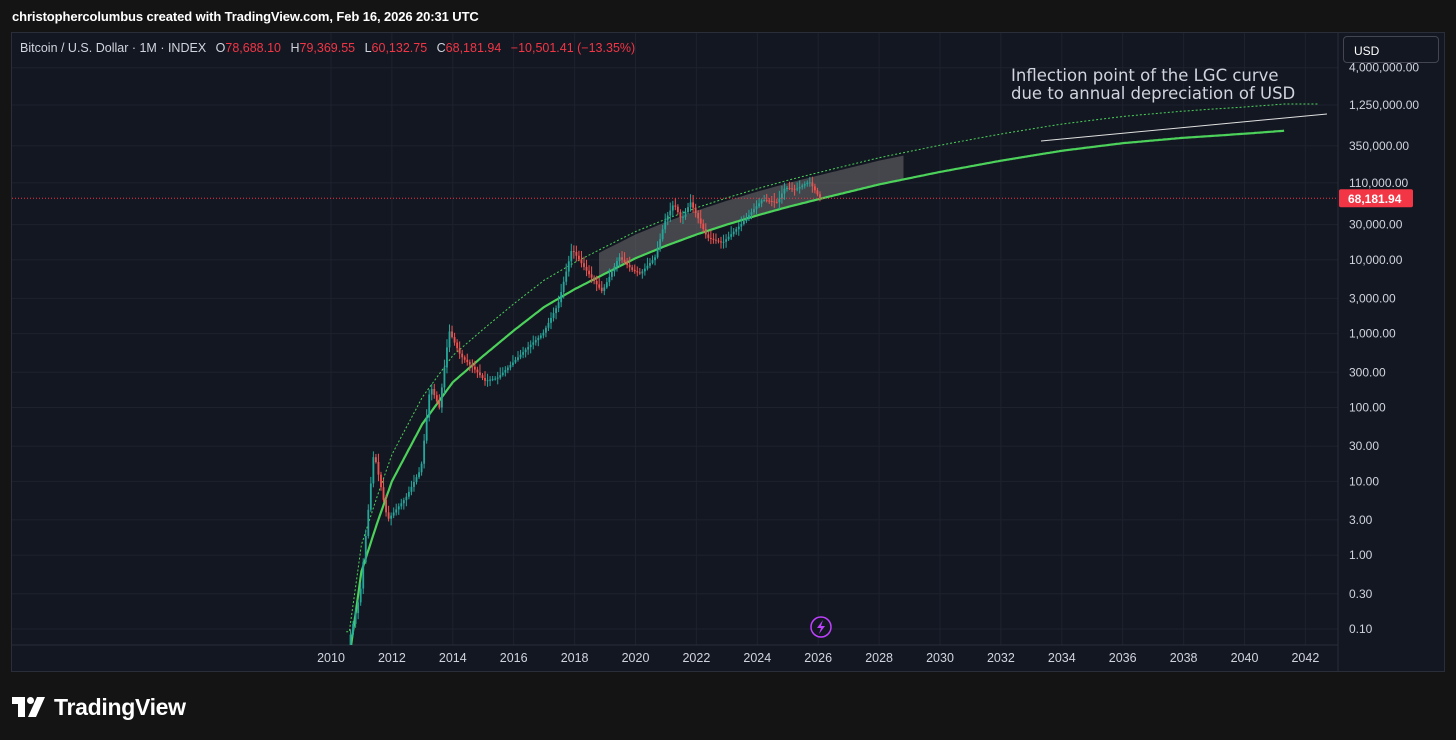 The width and height of the screenshot is (1456, 740). What do you see at coordinates (1376, 198) in the screenshot?
I see `last-price-badge` at bounding box center [1376, 198].